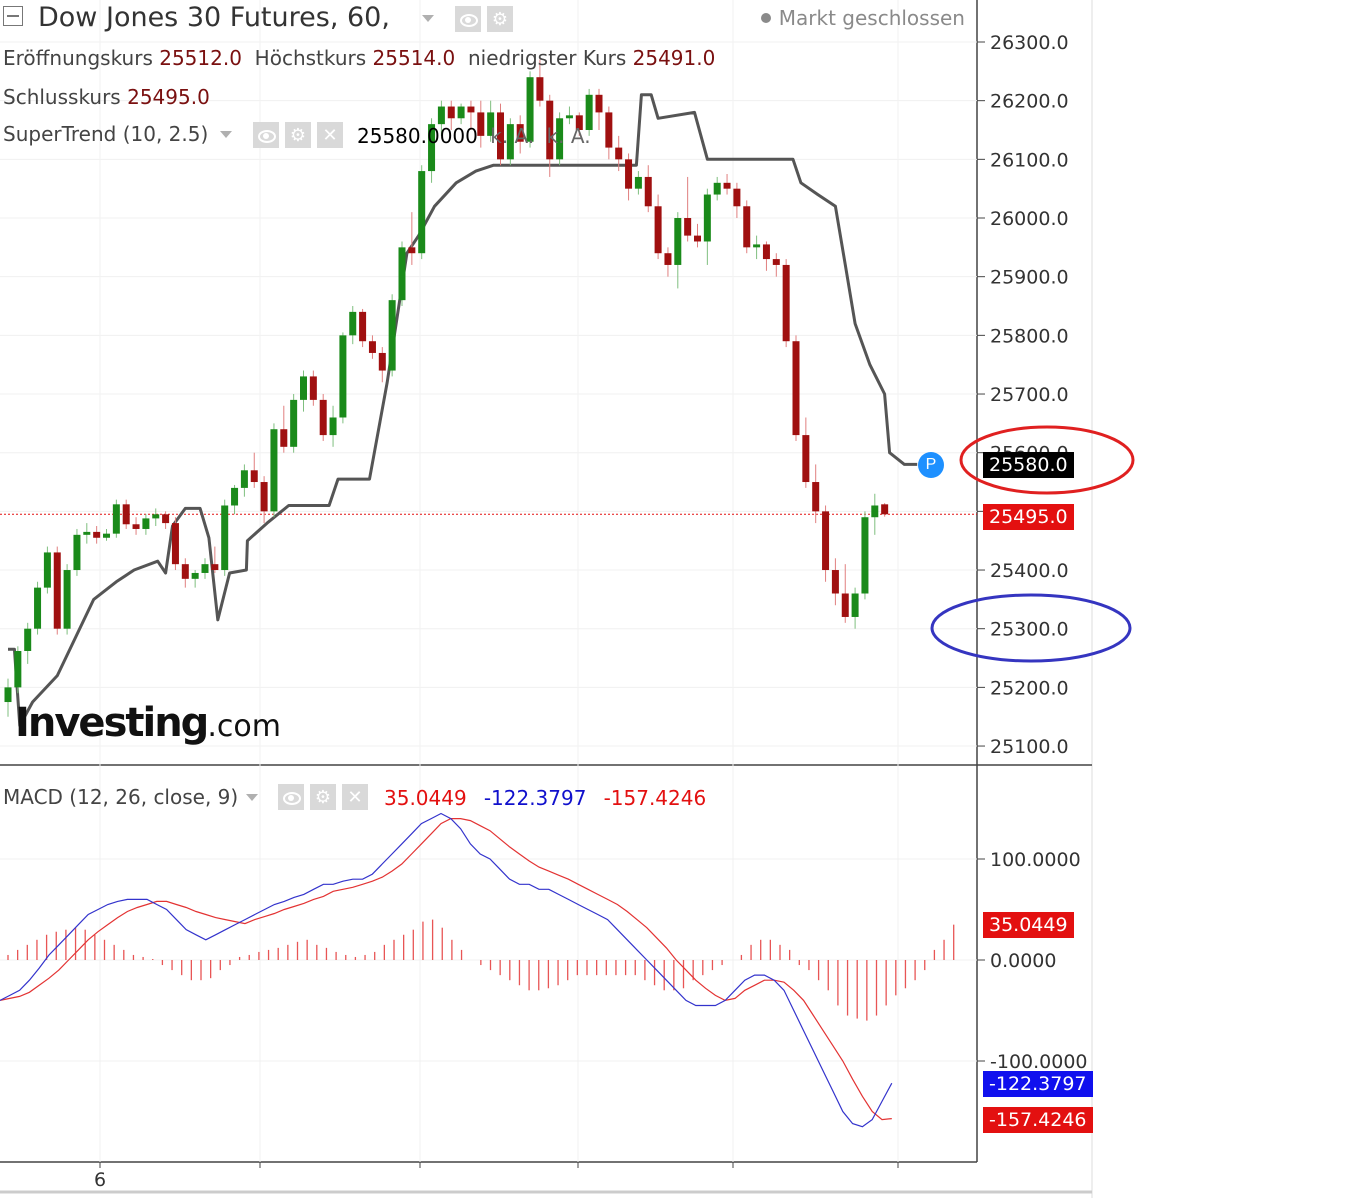 This screenshot has height=1198, width=1370. What do you see at coordinates (298, 135) in the screenshot?
I see `supertrend-gear-icon: ⚙` at bounding box center [298, 135].